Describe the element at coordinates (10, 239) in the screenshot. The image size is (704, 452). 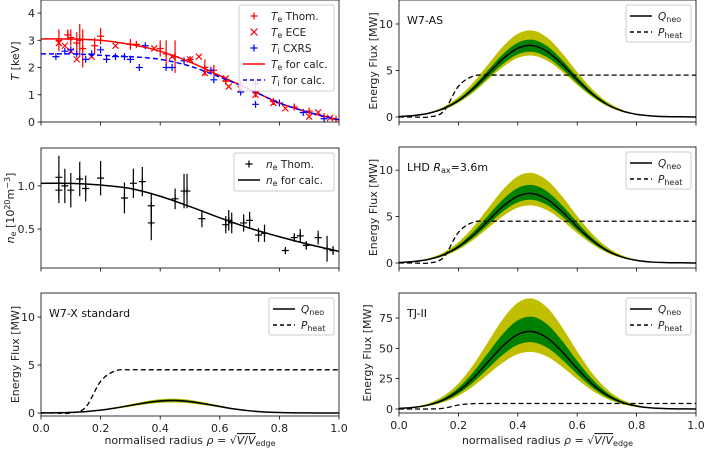
I see `symbol: n` at that location.